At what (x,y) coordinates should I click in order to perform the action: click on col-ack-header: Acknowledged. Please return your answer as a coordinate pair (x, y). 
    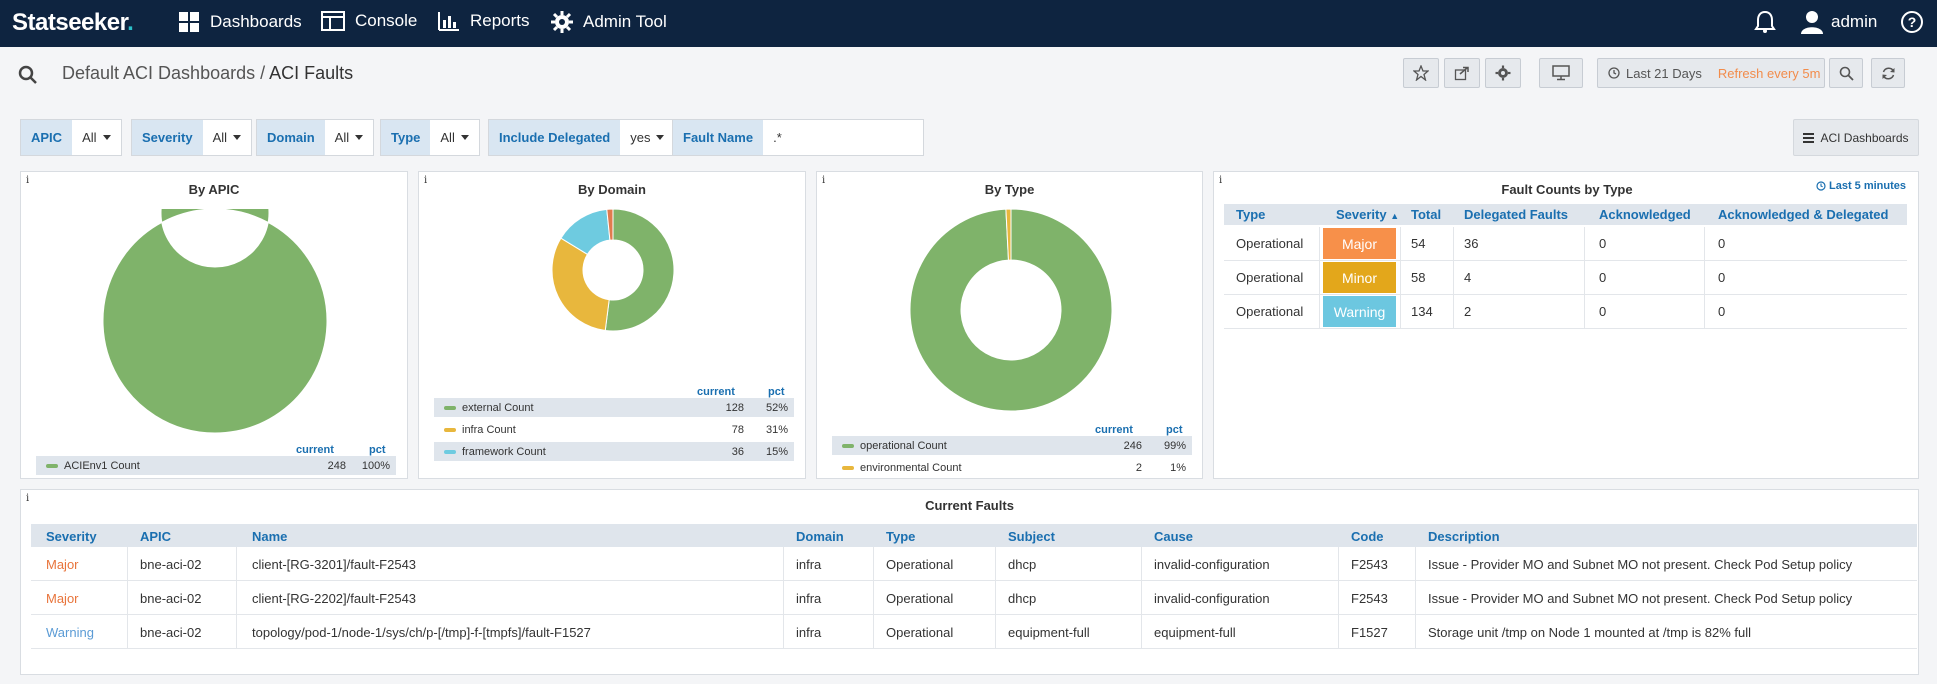
    Looking at the image, I should click on (1645, 214).